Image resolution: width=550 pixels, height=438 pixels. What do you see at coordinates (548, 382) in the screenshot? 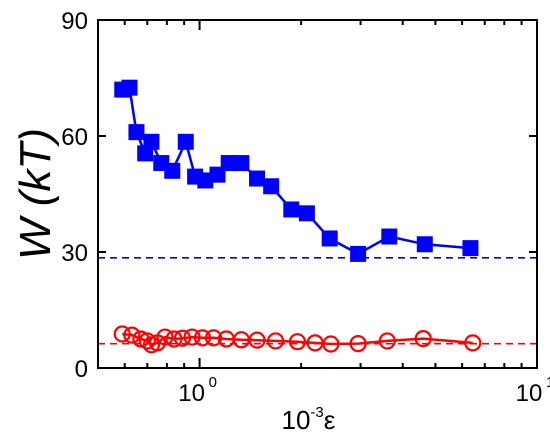
I see `x-tick-exponent: 1` at bounding box center [548, 382].